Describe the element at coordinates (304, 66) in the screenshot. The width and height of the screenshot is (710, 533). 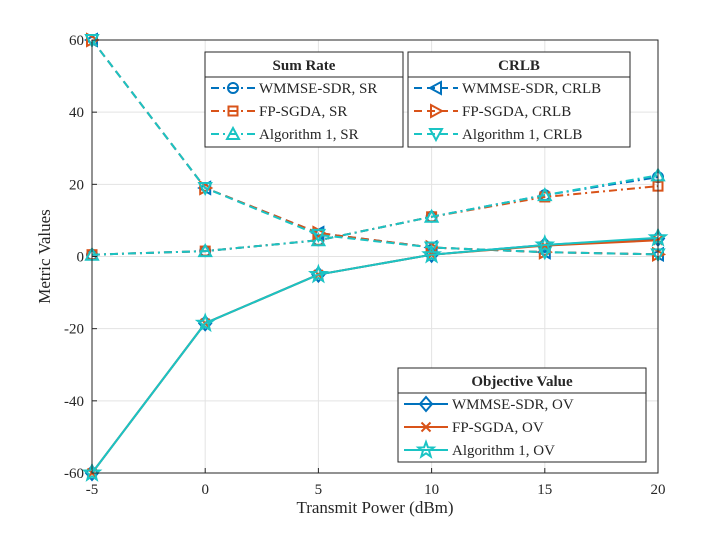
I see `legend-title: Sum Rate` at that location.